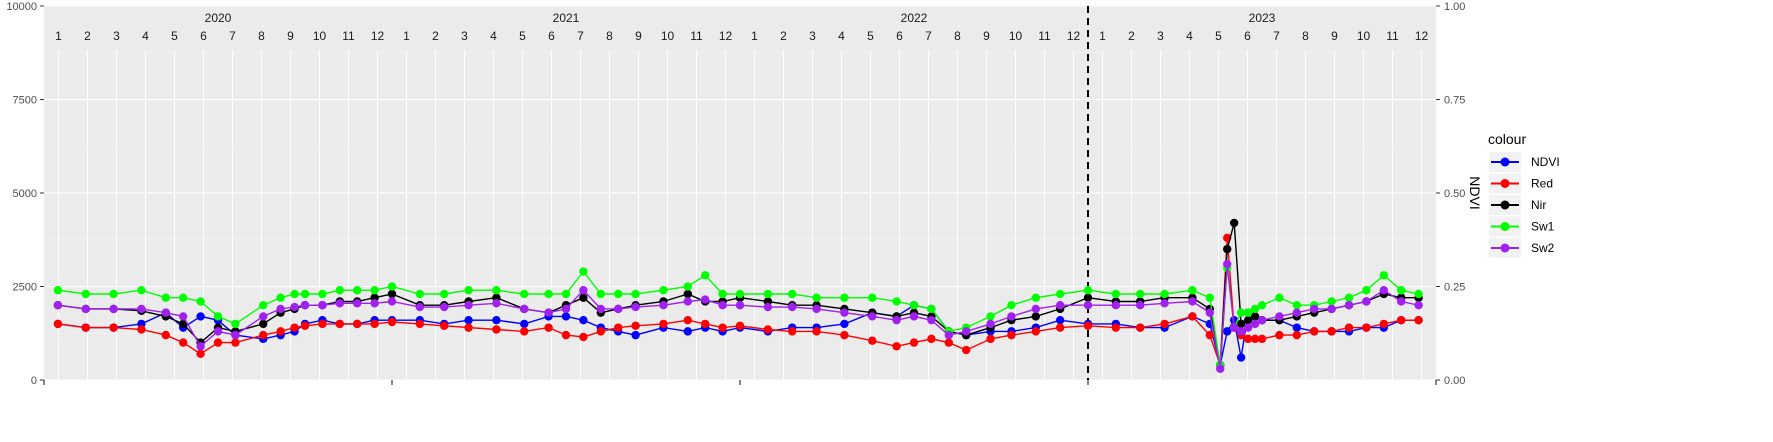 This screenshot has height=442, width=1773. What do you see at coordinates (58, 36) in the screenshot?
I see `month-label: 1` at bounding box center [58, 36].